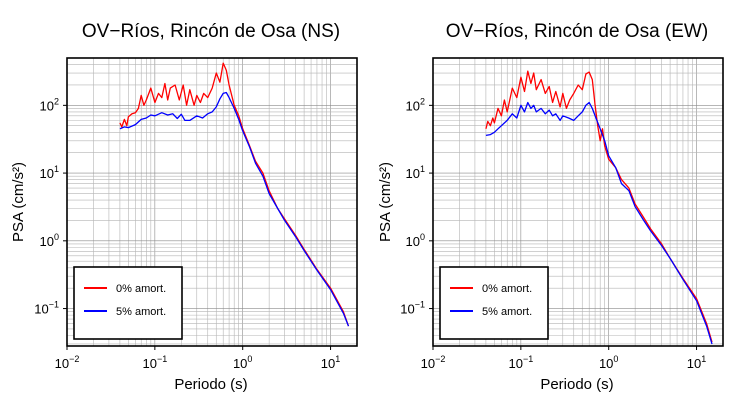 Image resolution: width=730 pixels, height=400 pixels. I want to click on chart-title: OV−Ríos, Rincón de Osa (NS), so click(211, 31).